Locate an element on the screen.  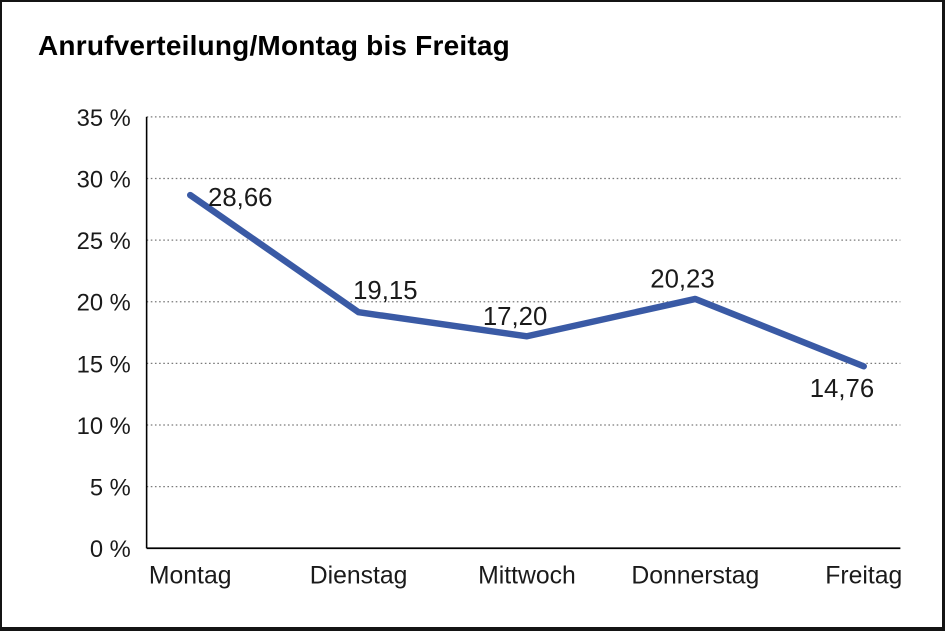
y-tick-label: 25 % is located at coordinates (104, 241).